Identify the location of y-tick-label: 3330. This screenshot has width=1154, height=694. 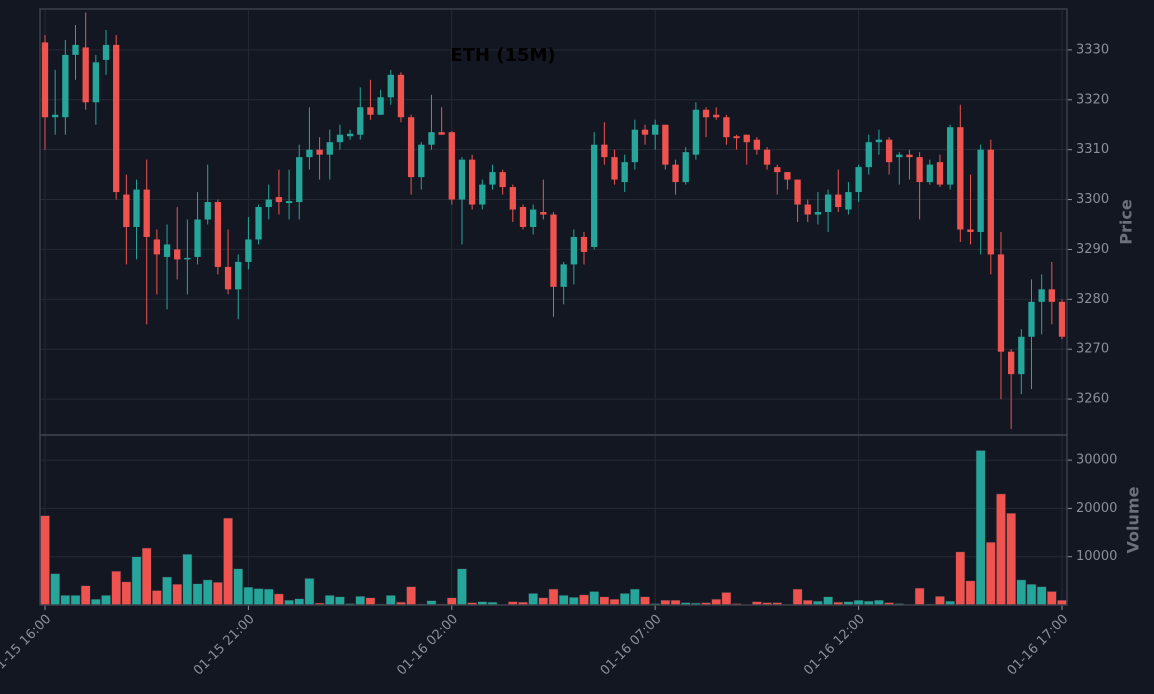
(1092, 49).